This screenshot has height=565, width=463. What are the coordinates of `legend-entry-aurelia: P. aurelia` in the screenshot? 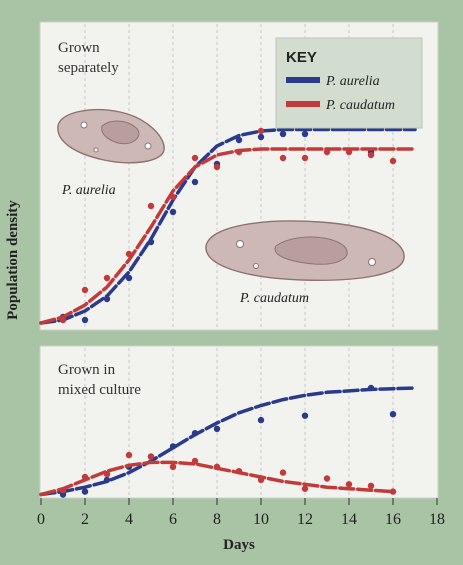 It's located at (352, 81).